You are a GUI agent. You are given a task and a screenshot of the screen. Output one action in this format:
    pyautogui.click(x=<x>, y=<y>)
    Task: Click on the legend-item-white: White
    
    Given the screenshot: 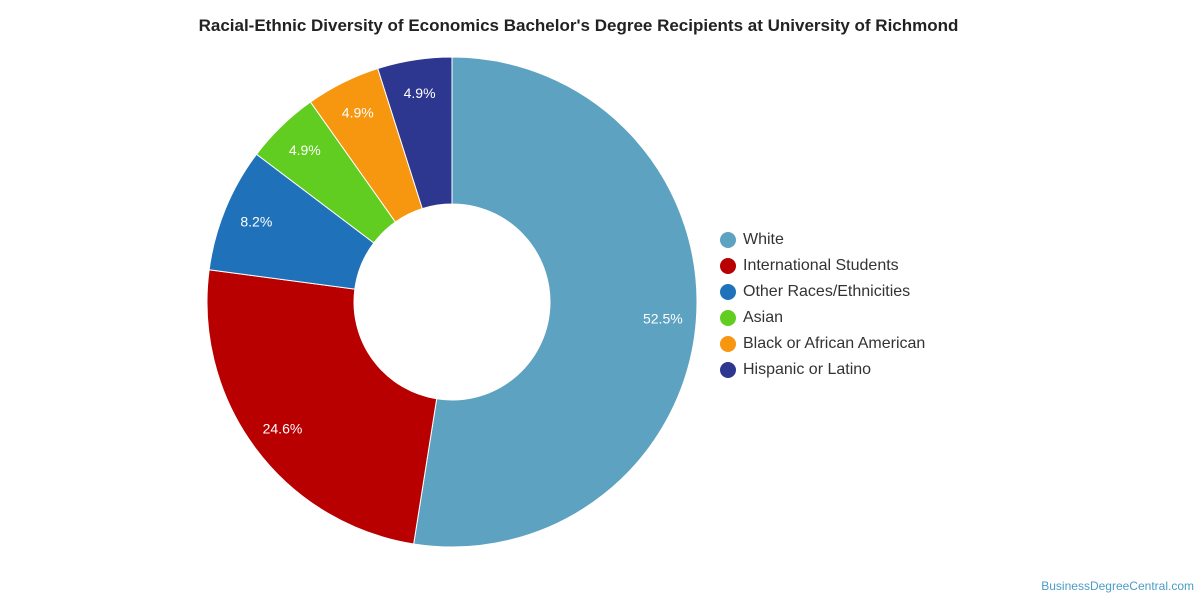 What is the action you would take?
    pyautogui.click(x=822, y=240)
    